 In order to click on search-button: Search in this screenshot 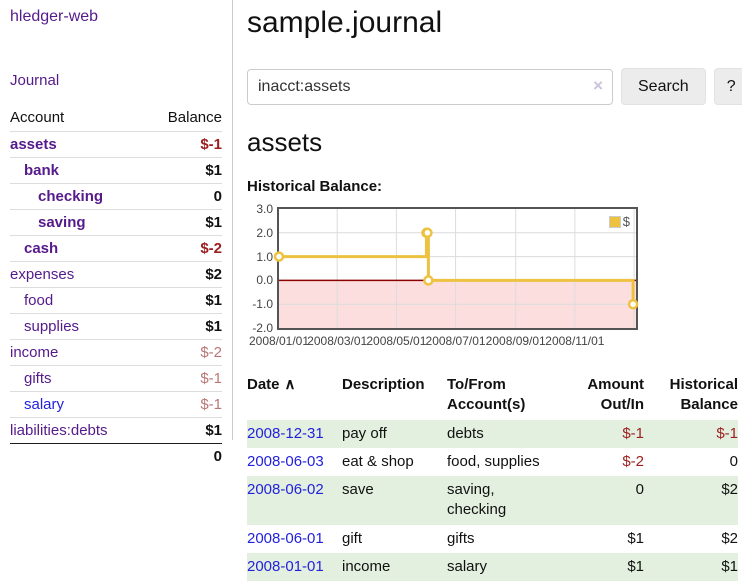, I will do `click(663, 86)`.